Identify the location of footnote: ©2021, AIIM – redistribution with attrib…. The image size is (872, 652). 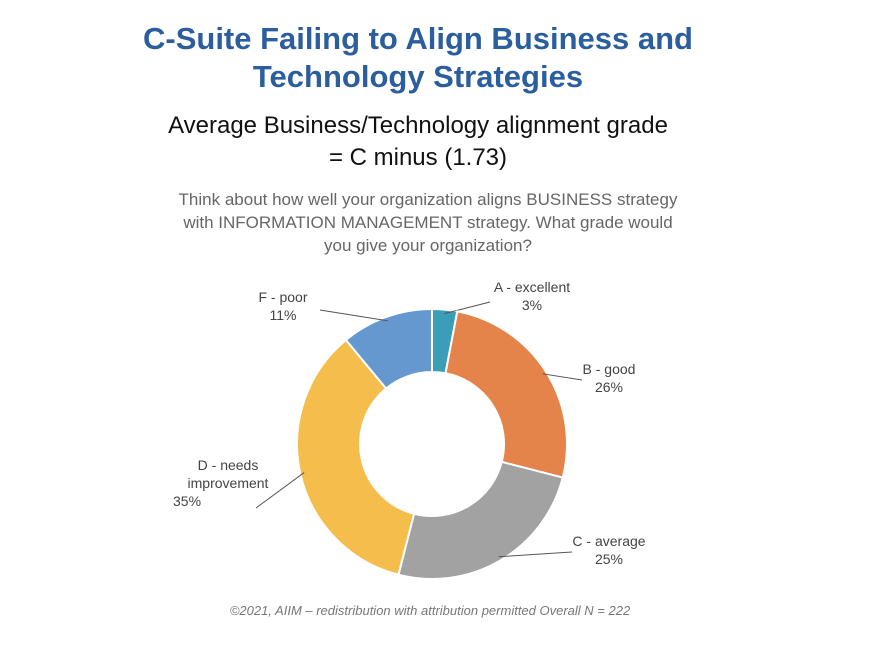
(430, 610).